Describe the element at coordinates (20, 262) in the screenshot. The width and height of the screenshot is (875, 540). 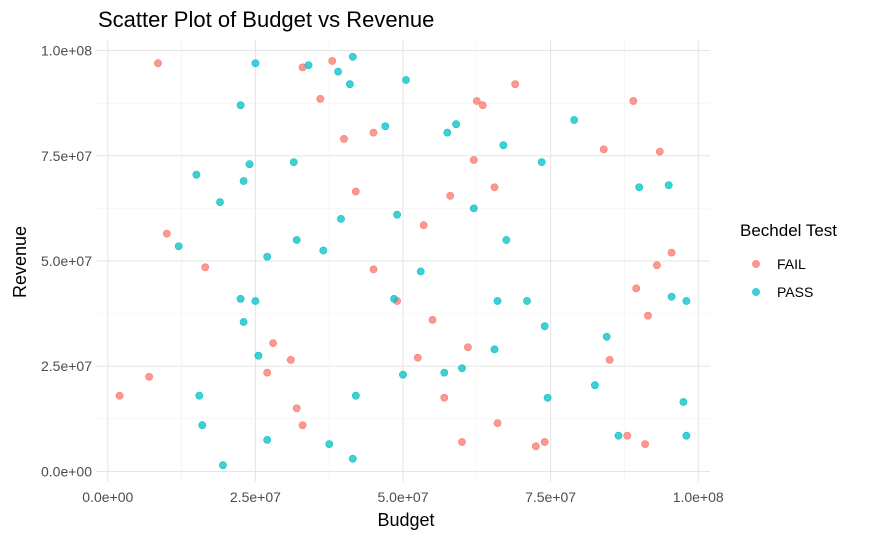
I see `y-axis-title: Revenue` at that location.